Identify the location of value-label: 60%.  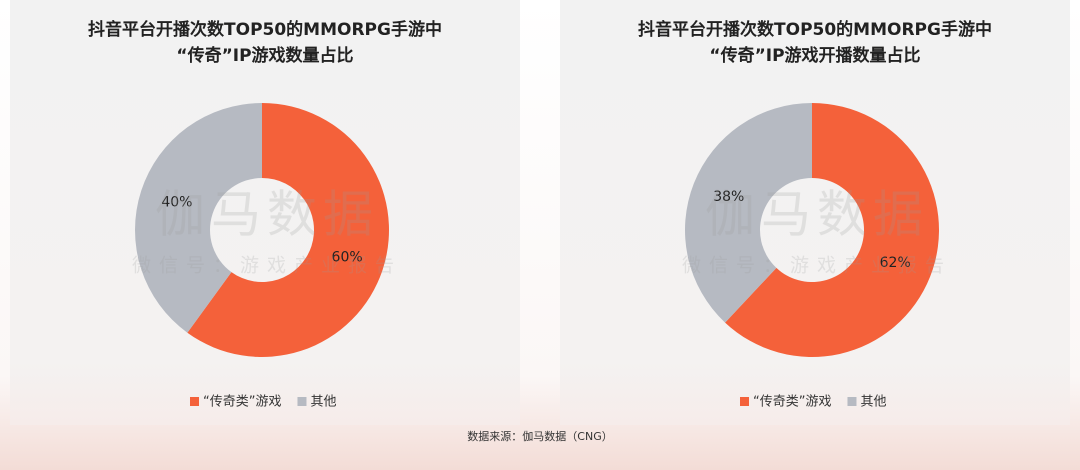
(347, 258).